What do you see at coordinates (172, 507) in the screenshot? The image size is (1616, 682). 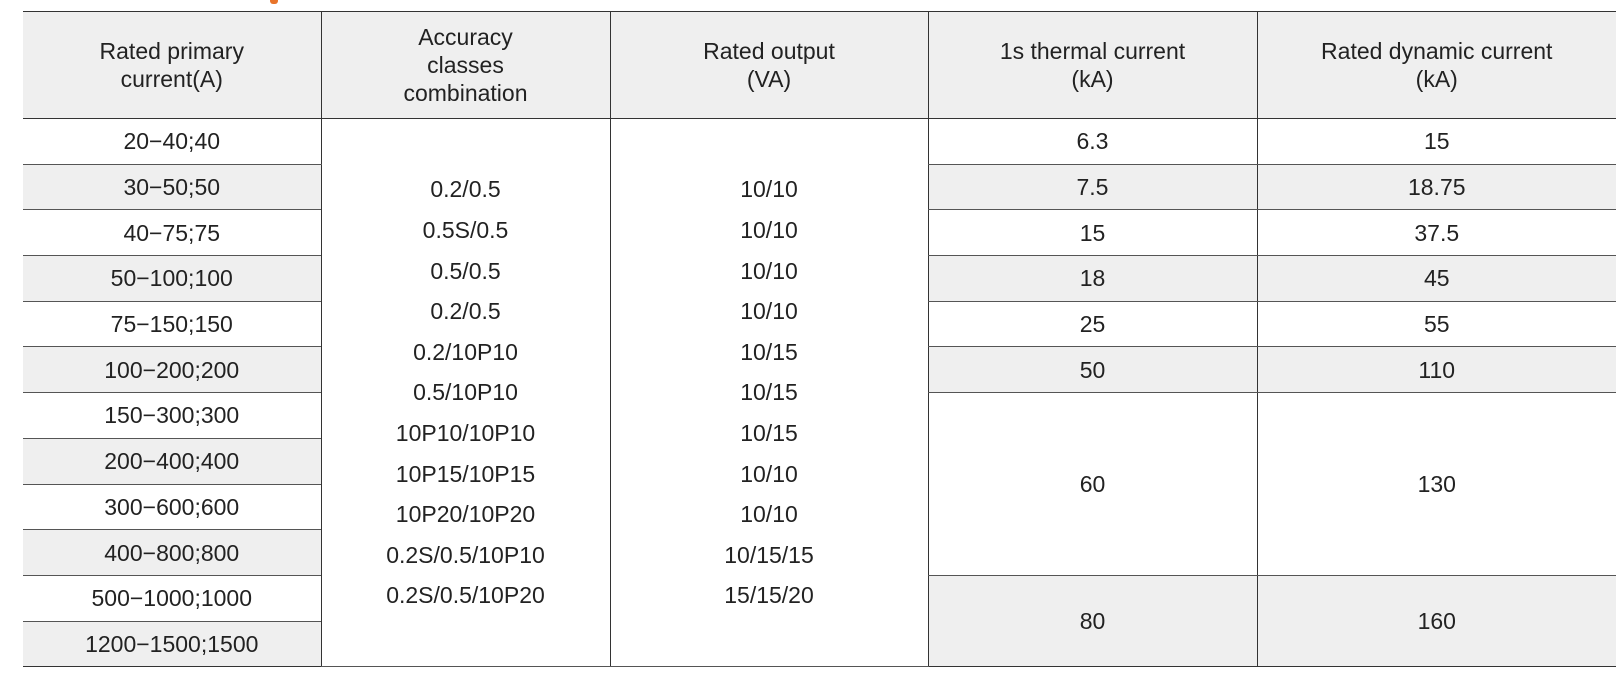 I see `primary-current-cell: 300−600;600` at bounding box center [172, 507].